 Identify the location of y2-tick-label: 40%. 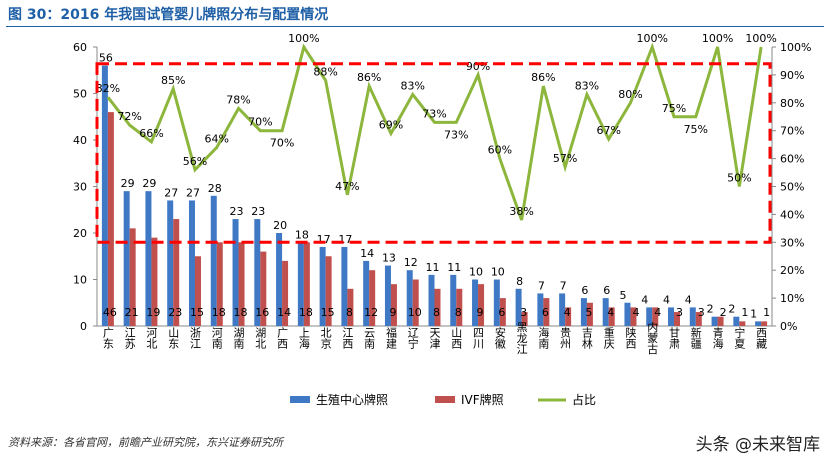
(792, 214).